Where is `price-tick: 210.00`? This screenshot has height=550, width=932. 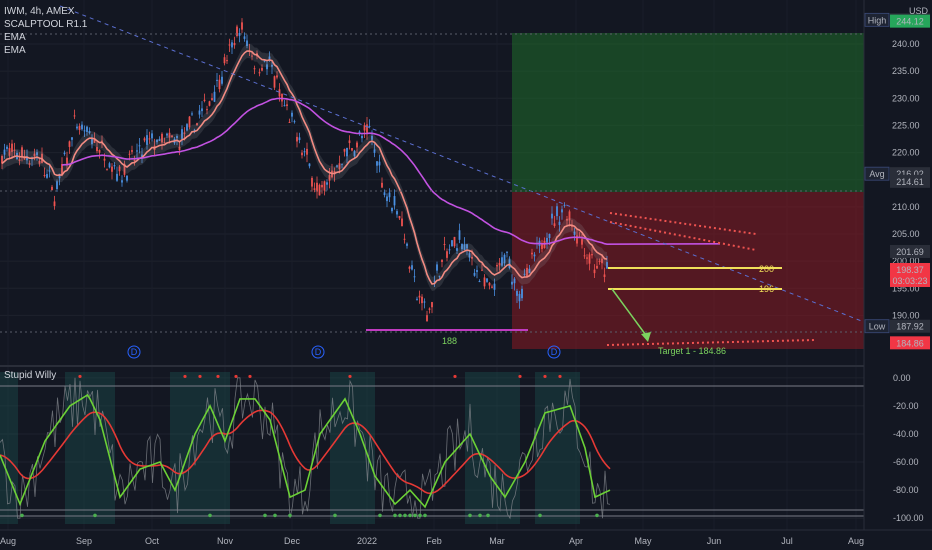
price-tick: 210.00 is located at coordinates (906, 207).